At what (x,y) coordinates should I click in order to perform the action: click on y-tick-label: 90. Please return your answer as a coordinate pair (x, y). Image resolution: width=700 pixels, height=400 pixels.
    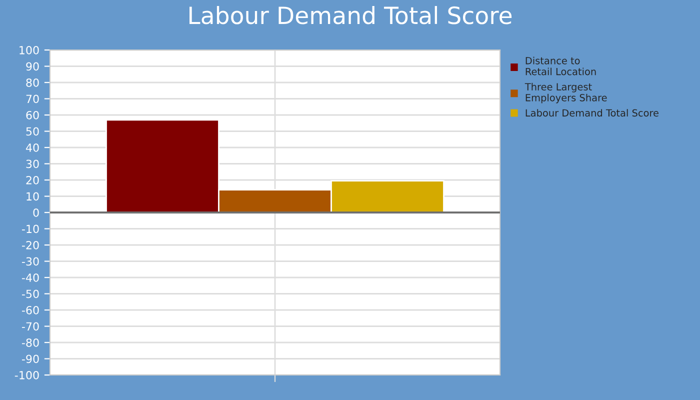
    Looking at the image, I should click on (32, 66).